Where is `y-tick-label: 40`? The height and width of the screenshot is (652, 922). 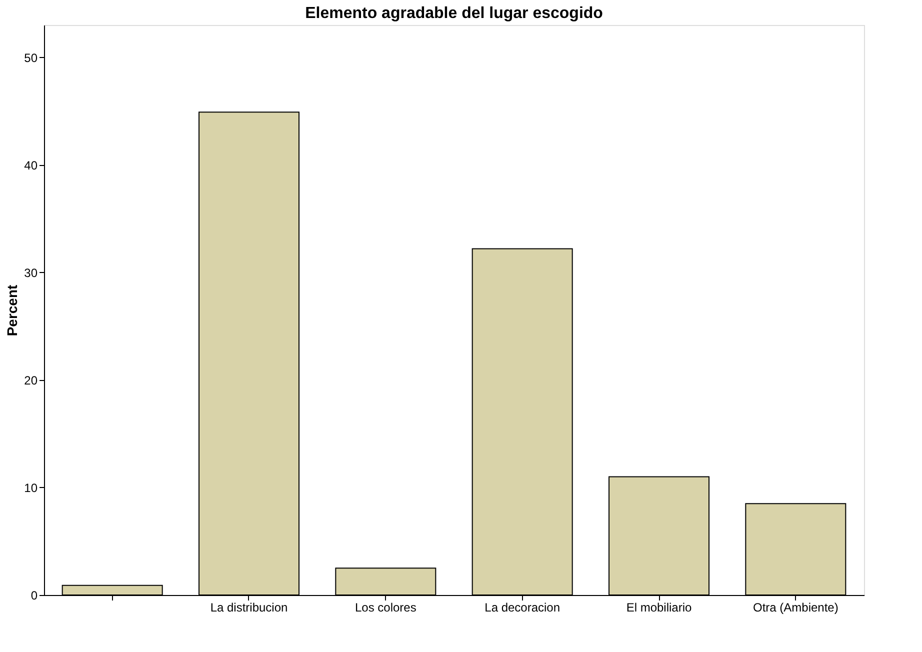 y-tick-label: 40 is located at coordinates (31, 165).